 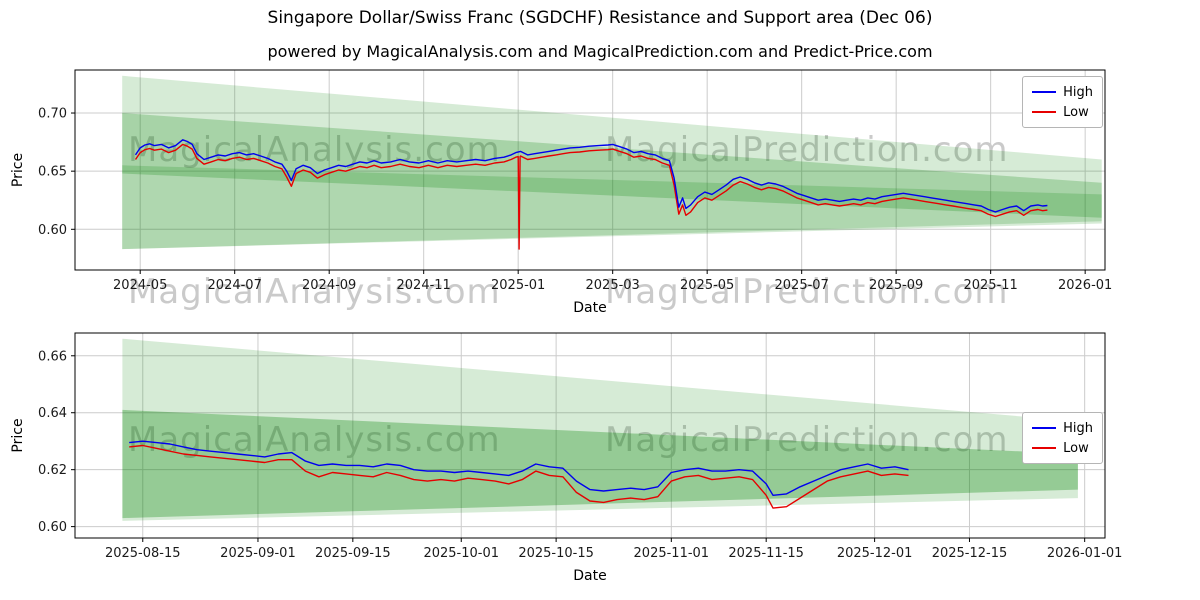 What do you see at coordinates (140, 285) in the screenshot?
I see `svg-text: 2024-05` at bounding box center [140, 285].